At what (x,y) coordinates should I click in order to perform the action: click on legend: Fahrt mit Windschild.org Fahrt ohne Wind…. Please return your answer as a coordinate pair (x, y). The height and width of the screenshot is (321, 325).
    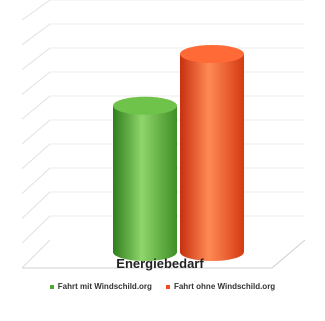
    Looking at the image, I should click on (162, 286).